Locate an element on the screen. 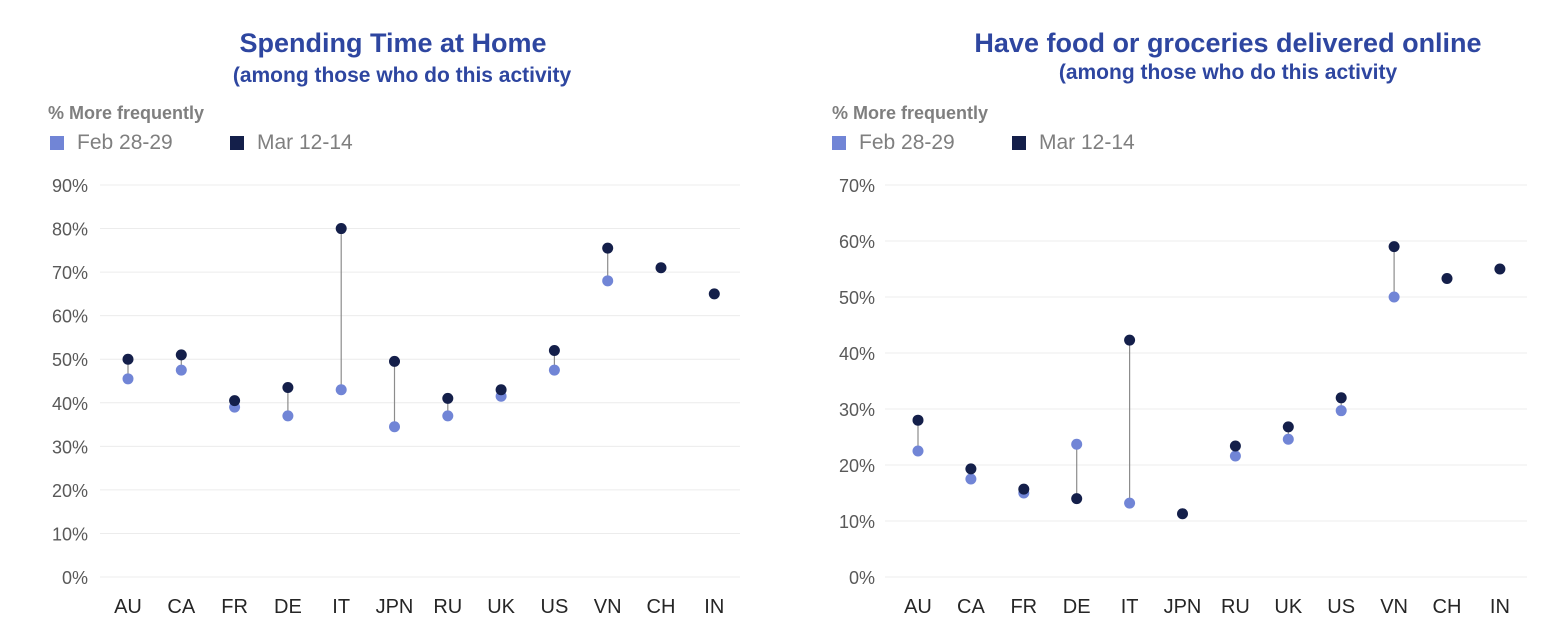 The width and height of the screenshot is (1551, 624). feb-point-au is located at coordinates (128, 379).